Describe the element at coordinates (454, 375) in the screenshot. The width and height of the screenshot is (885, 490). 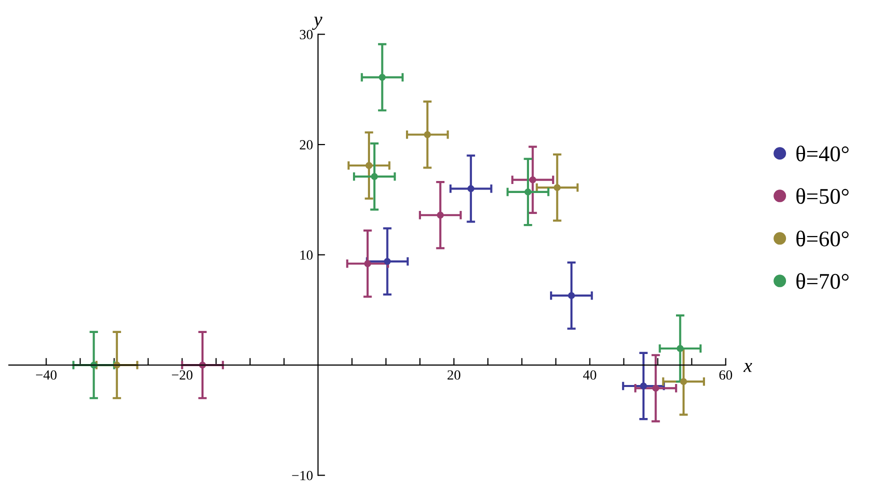
I see `x-tick-label: 20` at that location.